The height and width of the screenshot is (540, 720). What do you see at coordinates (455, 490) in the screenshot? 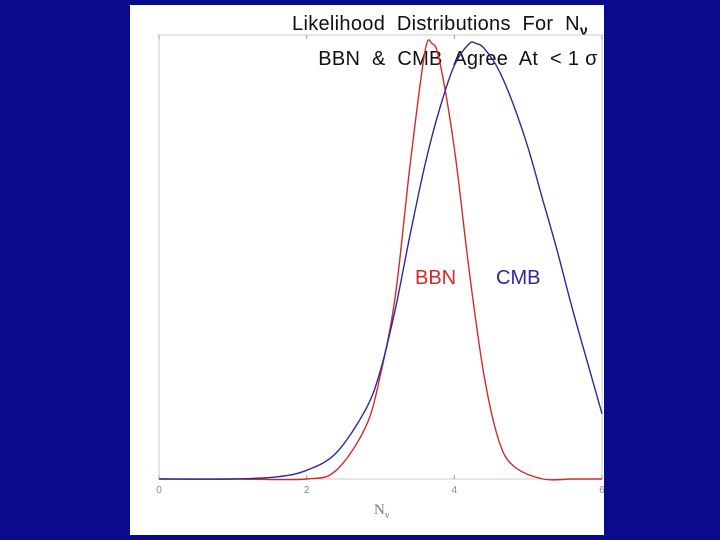
I see `x-tick-label-2: 4` at bounding box center [455, 490].